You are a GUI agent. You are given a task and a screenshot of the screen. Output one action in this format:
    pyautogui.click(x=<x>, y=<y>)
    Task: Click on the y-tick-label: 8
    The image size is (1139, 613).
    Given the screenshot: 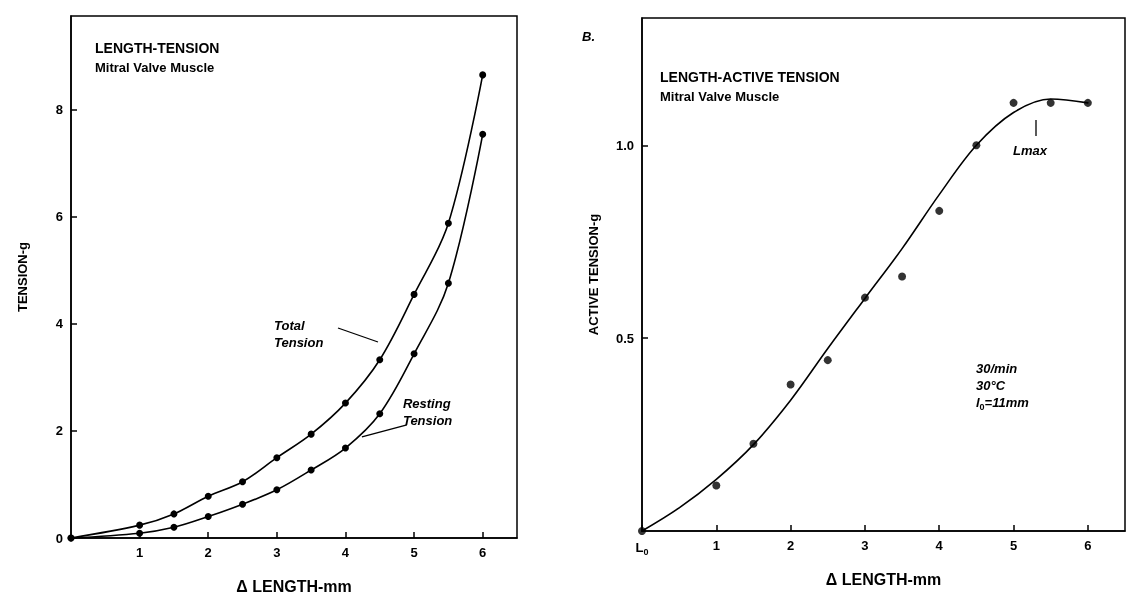 What is the action you would take?
    pyautogui.click(x=59, y=110)
    